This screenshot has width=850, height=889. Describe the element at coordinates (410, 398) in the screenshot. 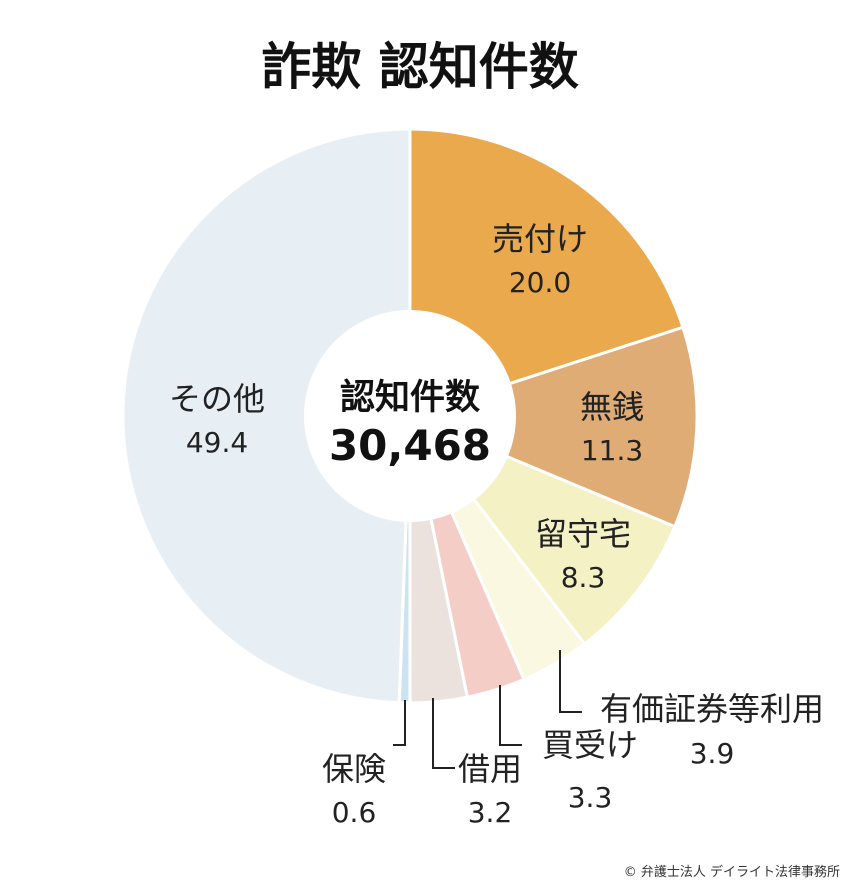

I see `center-label: 認知件数` at that location.